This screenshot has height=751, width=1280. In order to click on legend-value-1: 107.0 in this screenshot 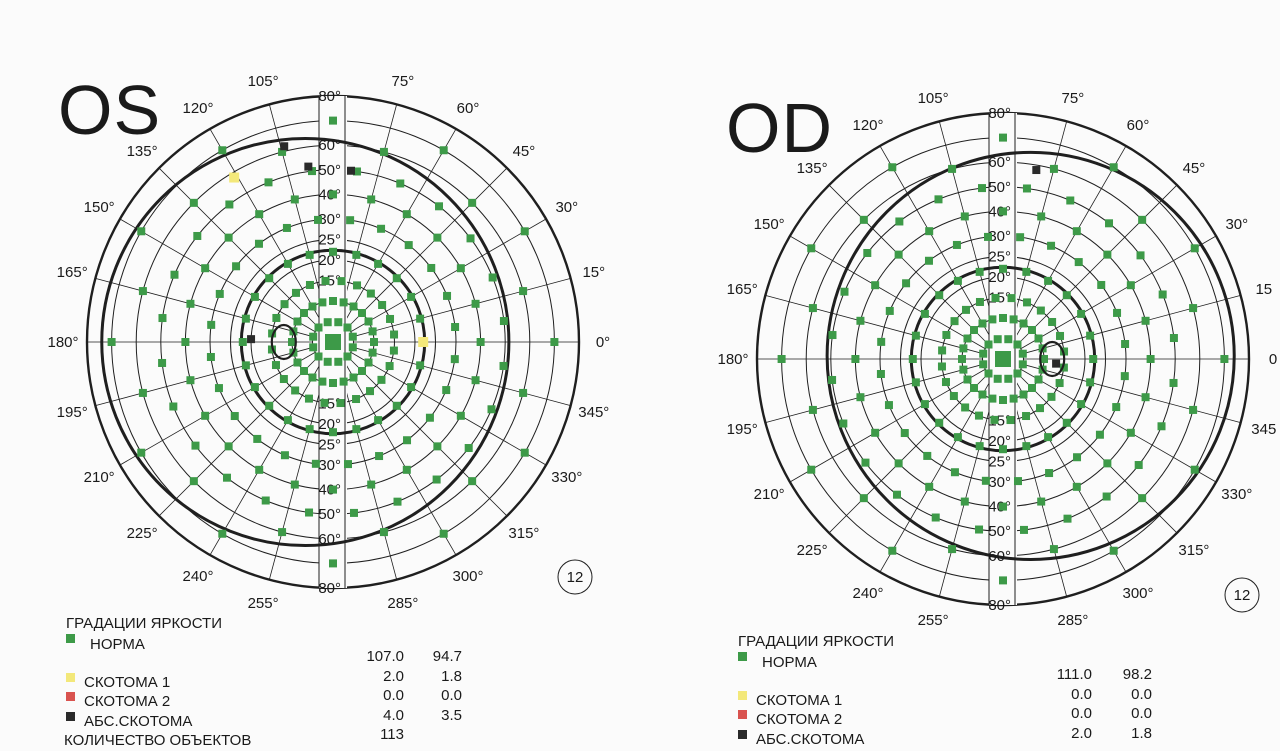, I will do `click(385, 656)`.